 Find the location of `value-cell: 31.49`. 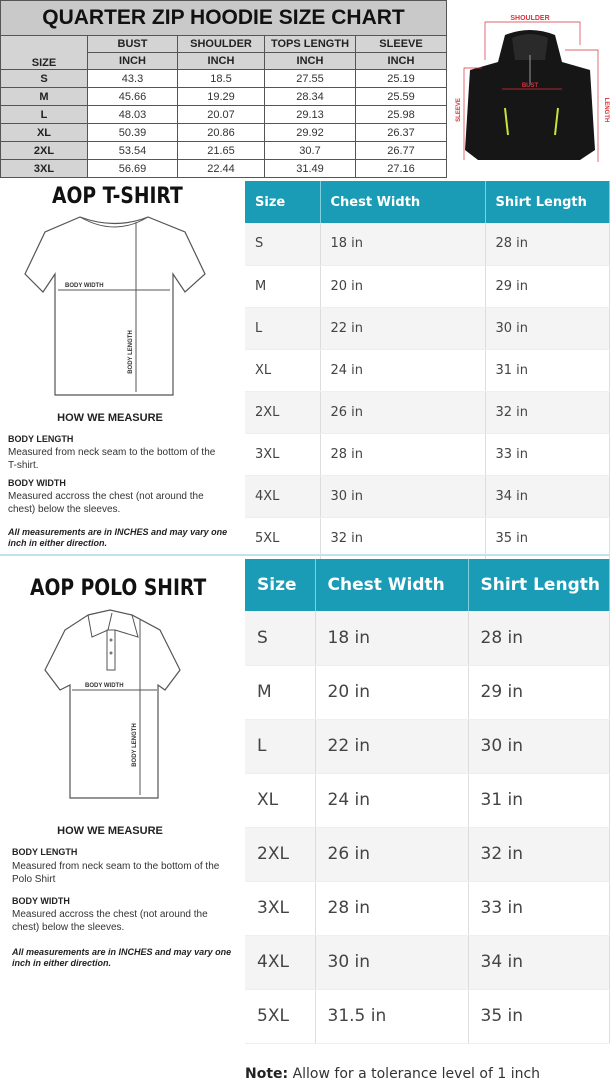

value-cell: 31.49 is located at coordinates (310, 168).